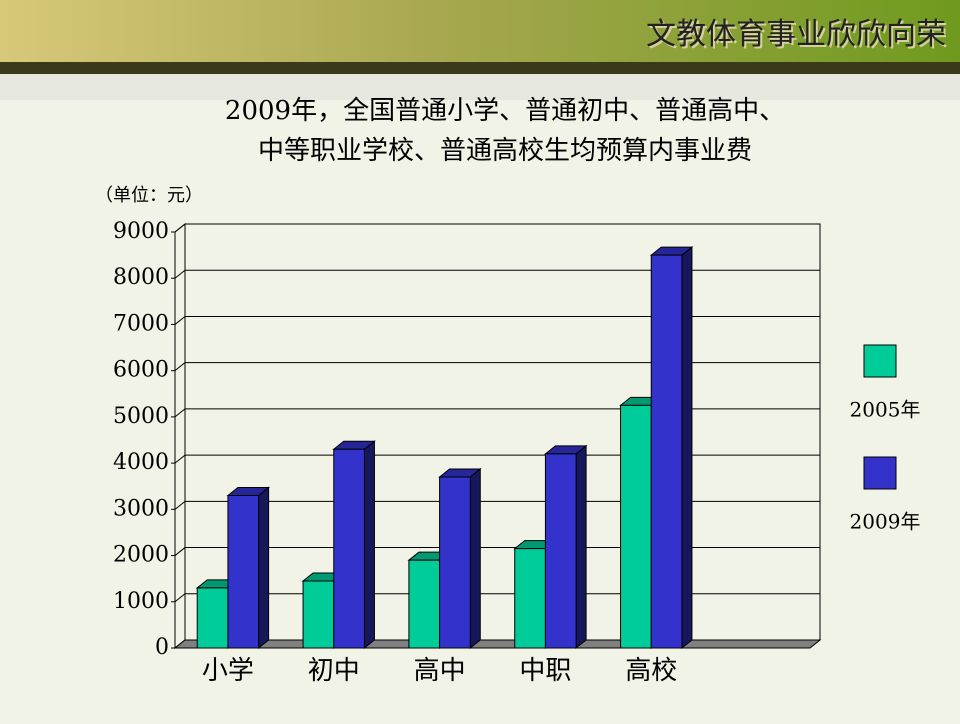  What do you see at coordinates (334, 671) in the screenshot?
I see `x-tick-label: 初中` at bounding box center [334, 671].